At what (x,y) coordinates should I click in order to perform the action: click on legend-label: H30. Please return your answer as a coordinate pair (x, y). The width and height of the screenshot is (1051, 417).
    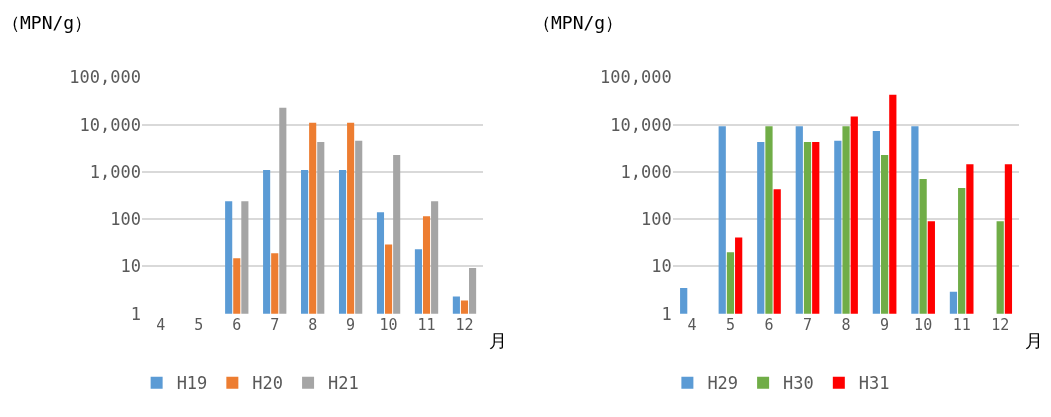
    Looking at the image, I should click on (798, 383).